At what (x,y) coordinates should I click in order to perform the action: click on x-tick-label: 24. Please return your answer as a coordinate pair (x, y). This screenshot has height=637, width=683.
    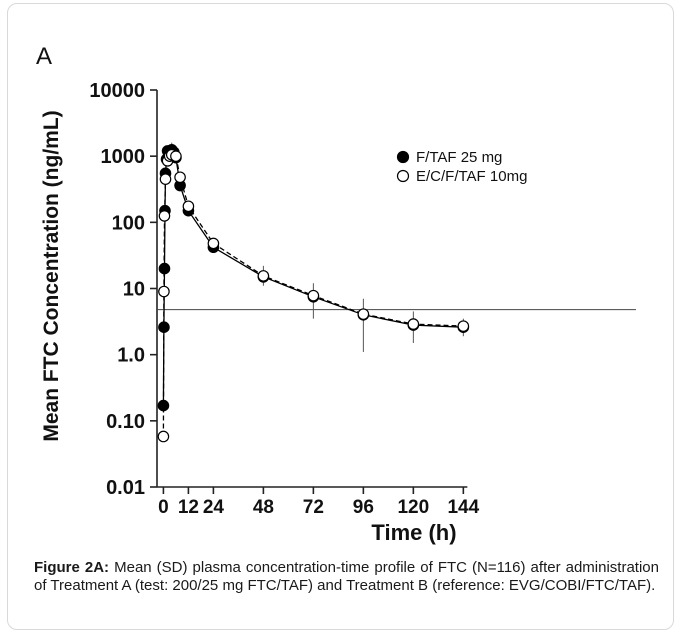
    Looking at the image, I should click on (214, 507).